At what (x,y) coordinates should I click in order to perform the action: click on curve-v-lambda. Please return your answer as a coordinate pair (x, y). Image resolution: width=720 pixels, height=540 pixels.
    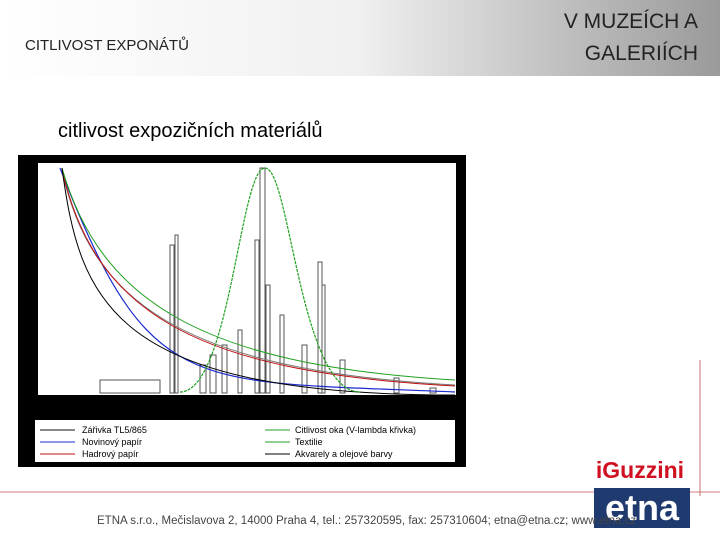
    Looking at the image, I should click on (270, 280).